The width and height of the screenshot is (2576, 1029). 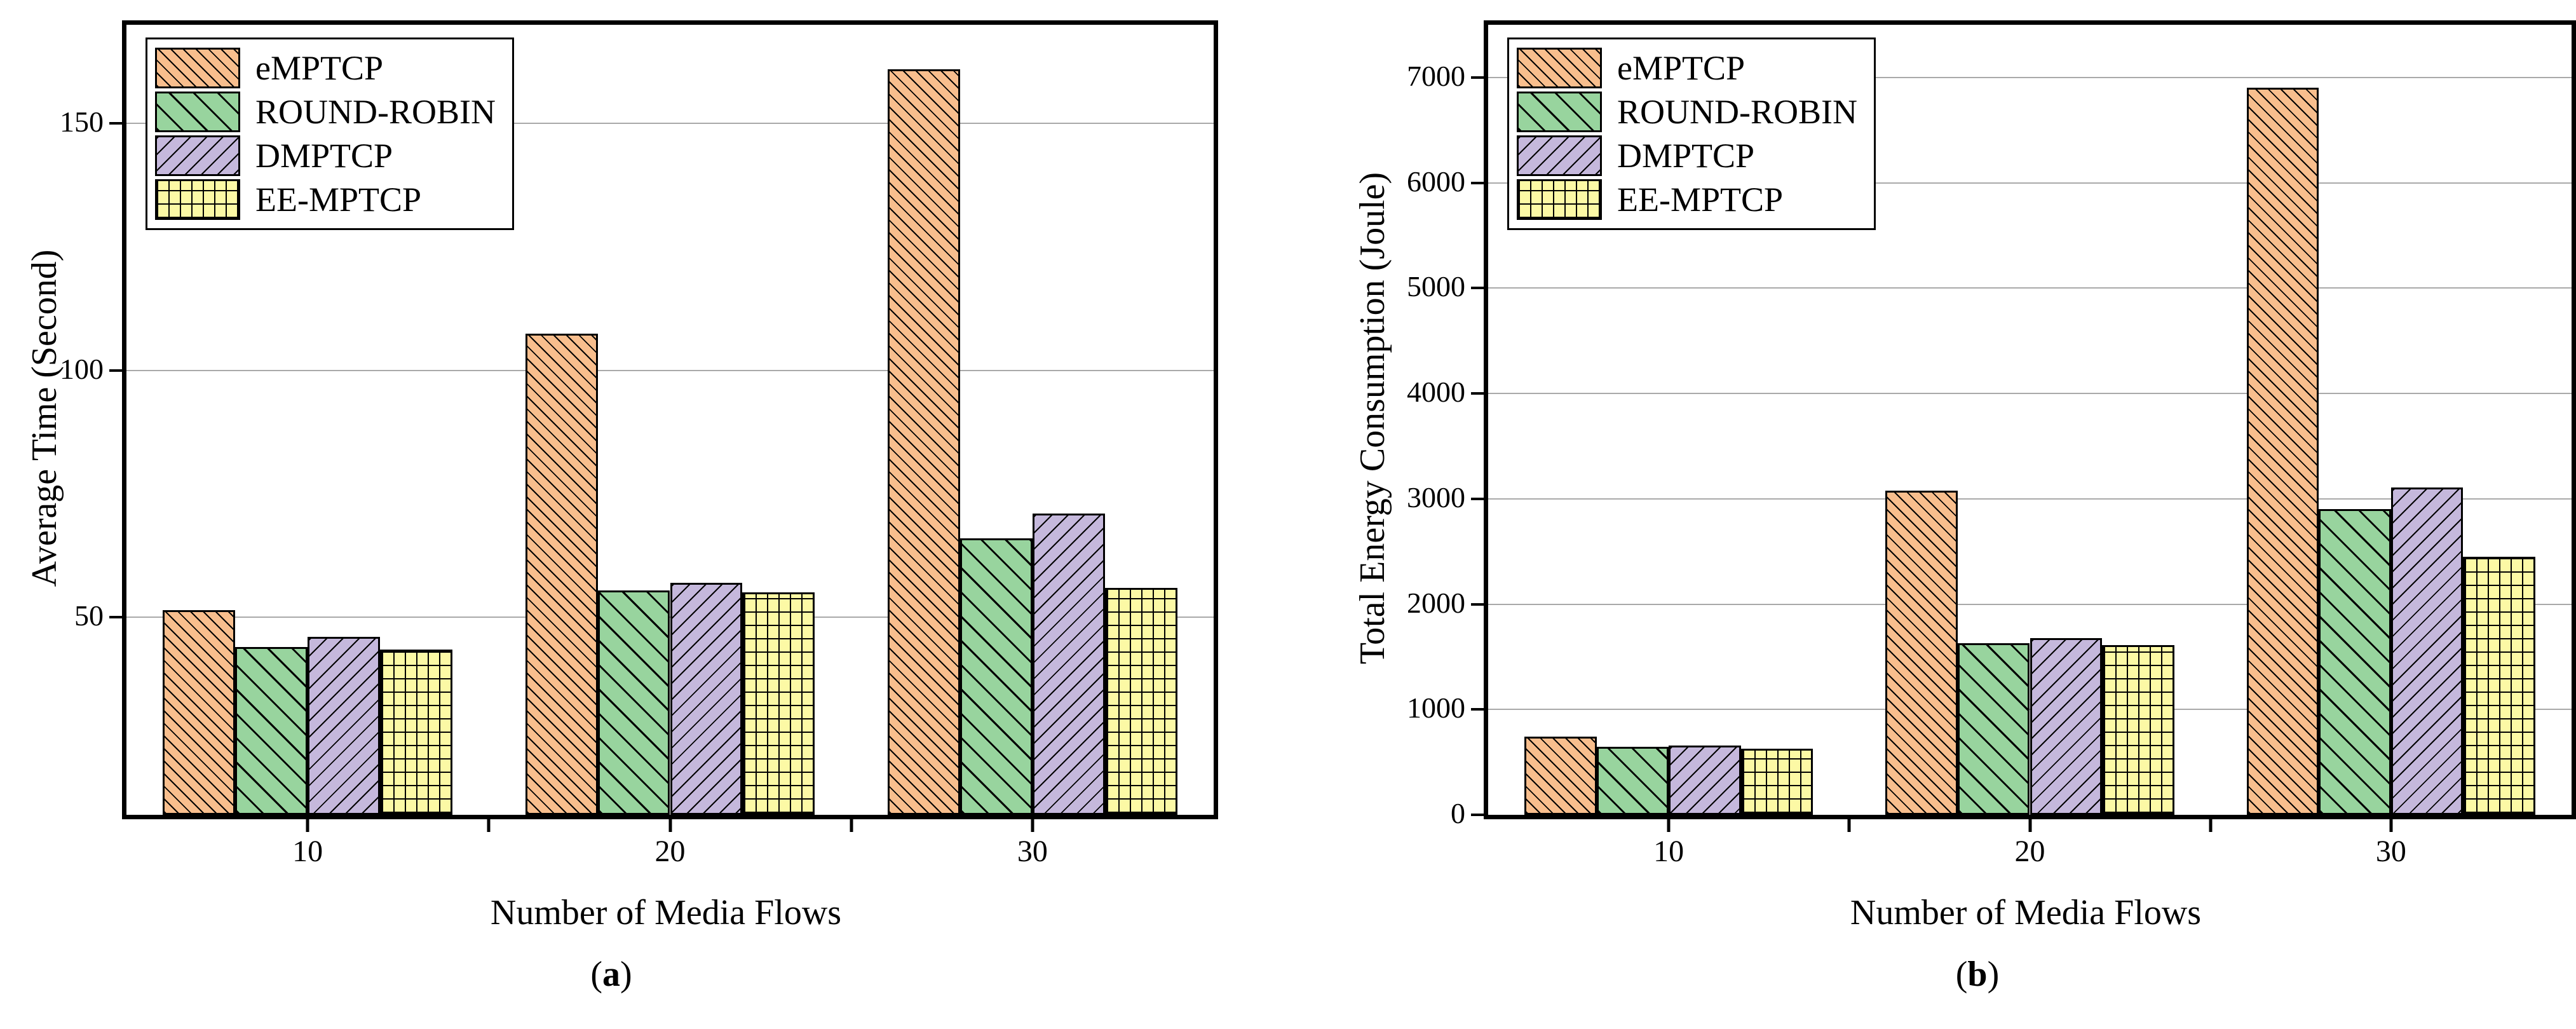 I want to click on y-tick-label: 3000, so click(x=1436, y=497).